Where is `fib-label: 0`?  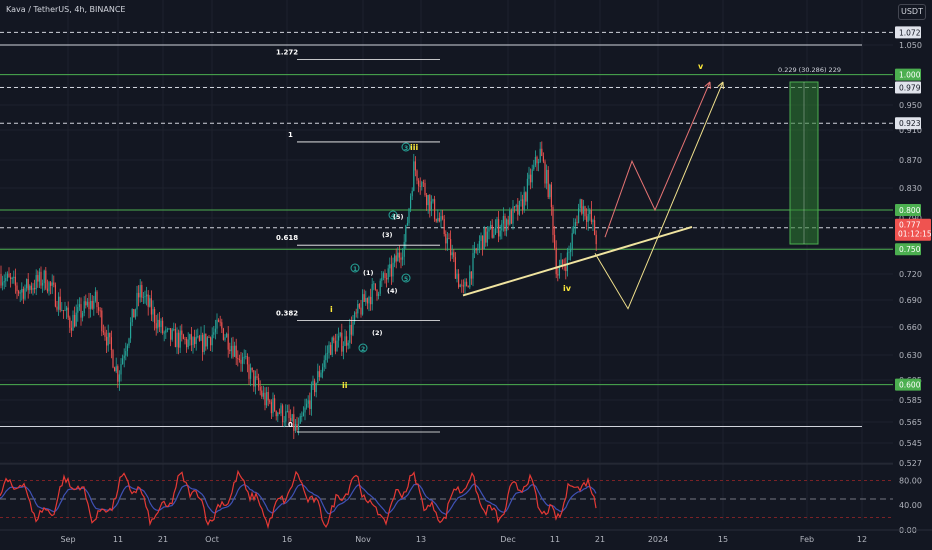 fib-label: 0 is located at coordinates (290, 425).